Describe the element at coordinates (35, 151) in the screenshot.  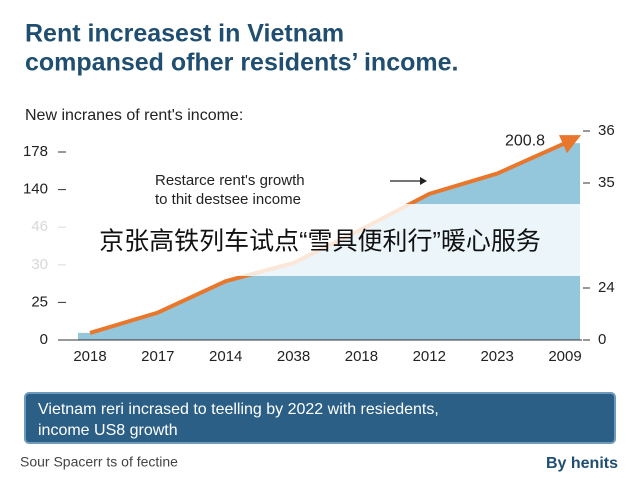
I see `y-tick-label: 178` at that location.